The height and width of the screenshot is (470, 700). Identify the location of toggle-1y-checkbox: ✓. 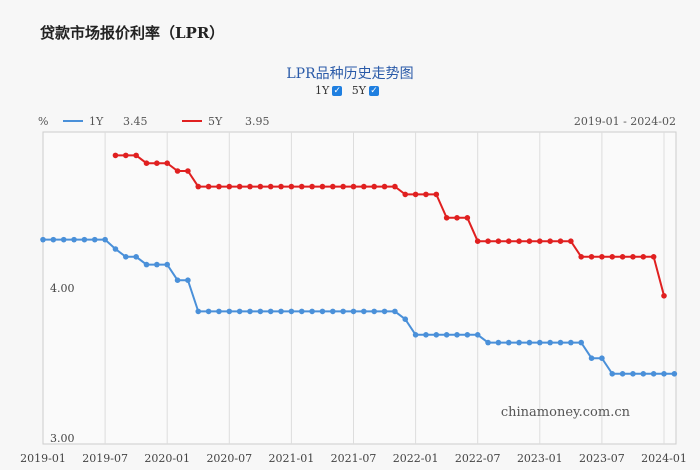
(337, 91).